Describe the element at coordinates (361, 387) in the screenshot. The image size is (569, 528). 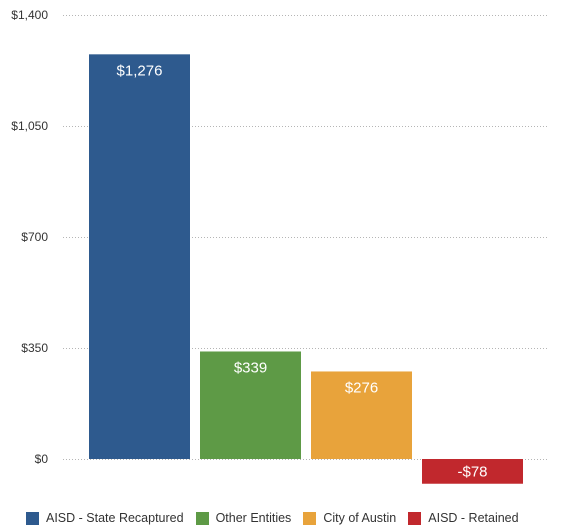
I see `data-label: $276` at that location.